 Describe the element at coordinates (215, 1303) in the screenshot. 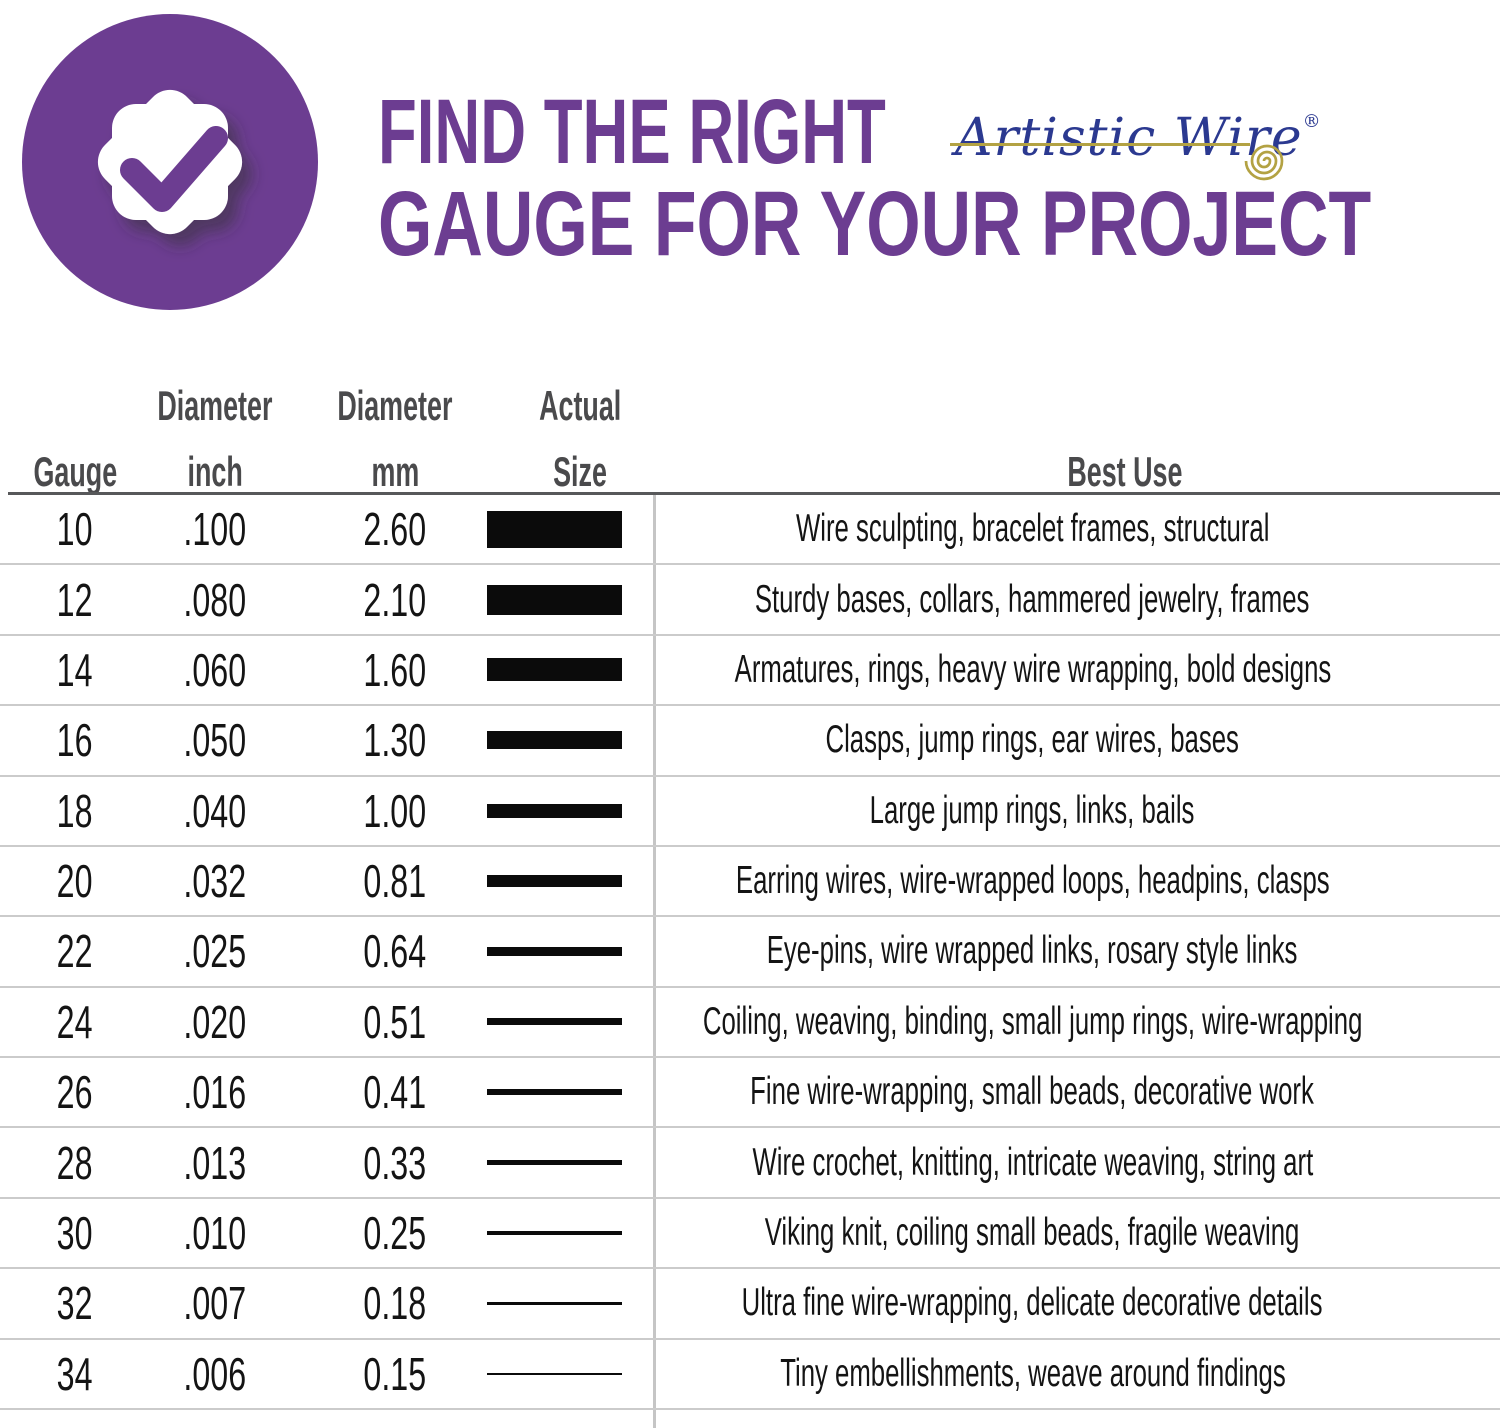

I see `diameter-inch-cell: .007` at that location.